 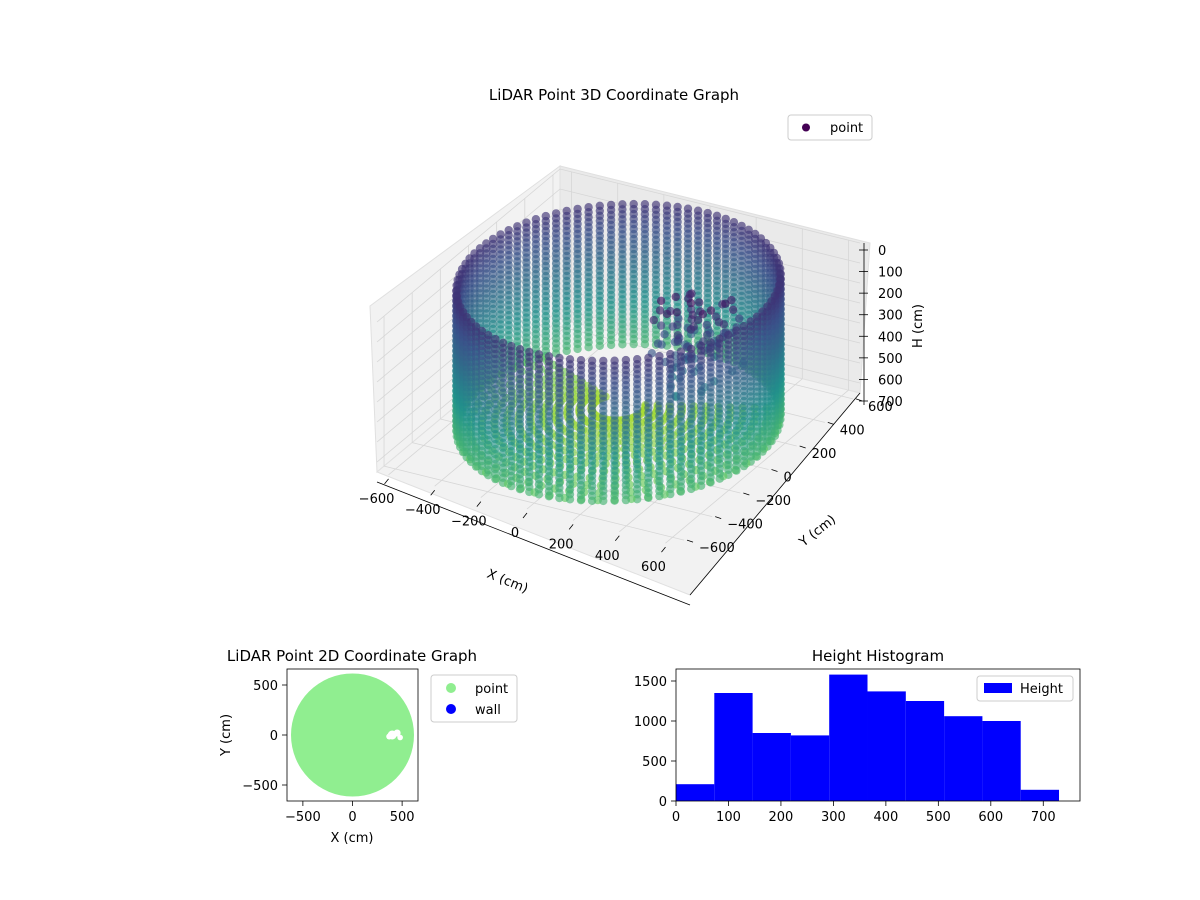 What do you see at coordinates (890, 273) in the screenshot?
I see `z-tick-label-3d: 100` at bounding box center [890, 273].